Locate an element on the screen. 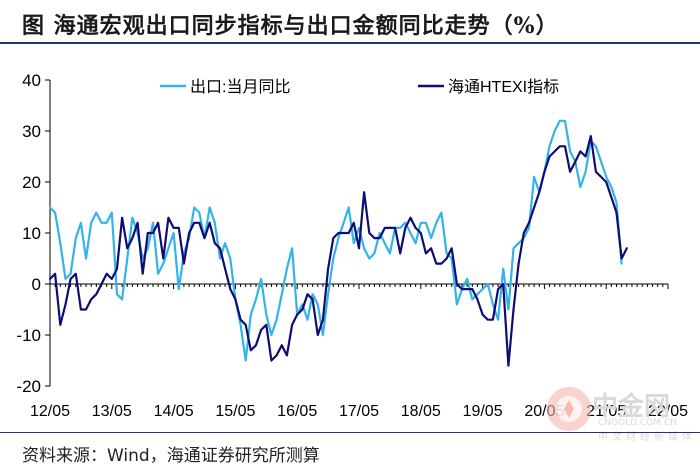  y-tick-label: -20 is located at coordinates (28, 386).